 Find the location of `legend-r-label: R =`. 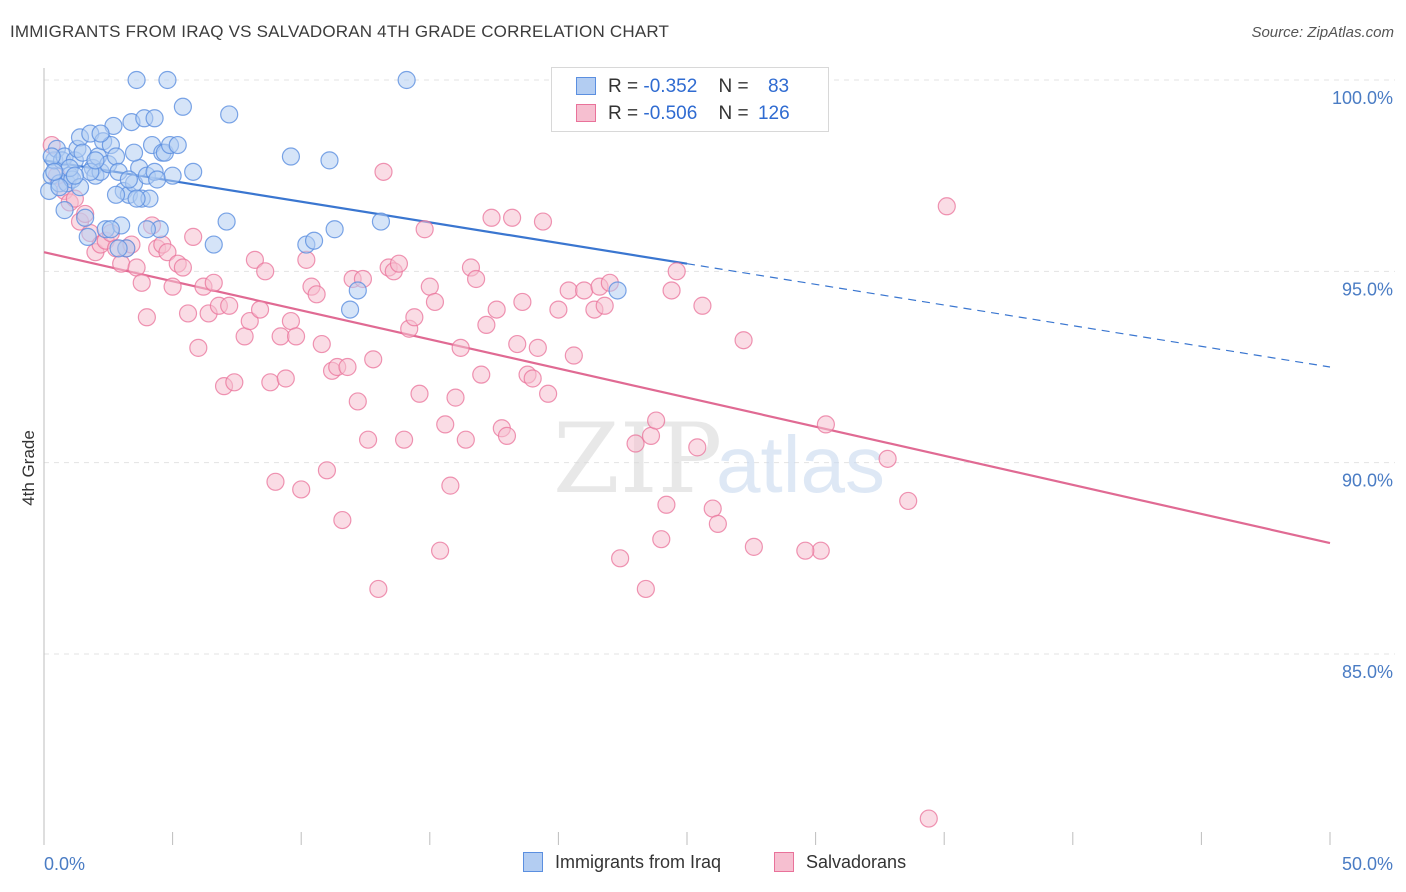

legend-r-label: R = is located at coordinates (623, 113).